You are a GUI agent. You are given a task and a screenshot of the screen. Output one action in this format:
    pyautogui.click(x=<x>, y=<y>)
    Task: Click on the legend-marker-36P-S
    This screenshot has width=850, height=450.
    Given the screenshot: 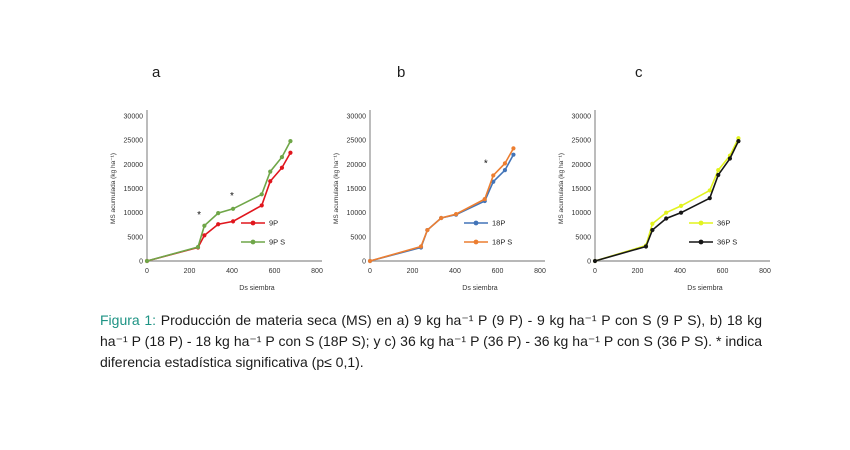 What is the action you would take?
    pyautogui.click(x=701, y=242)
    